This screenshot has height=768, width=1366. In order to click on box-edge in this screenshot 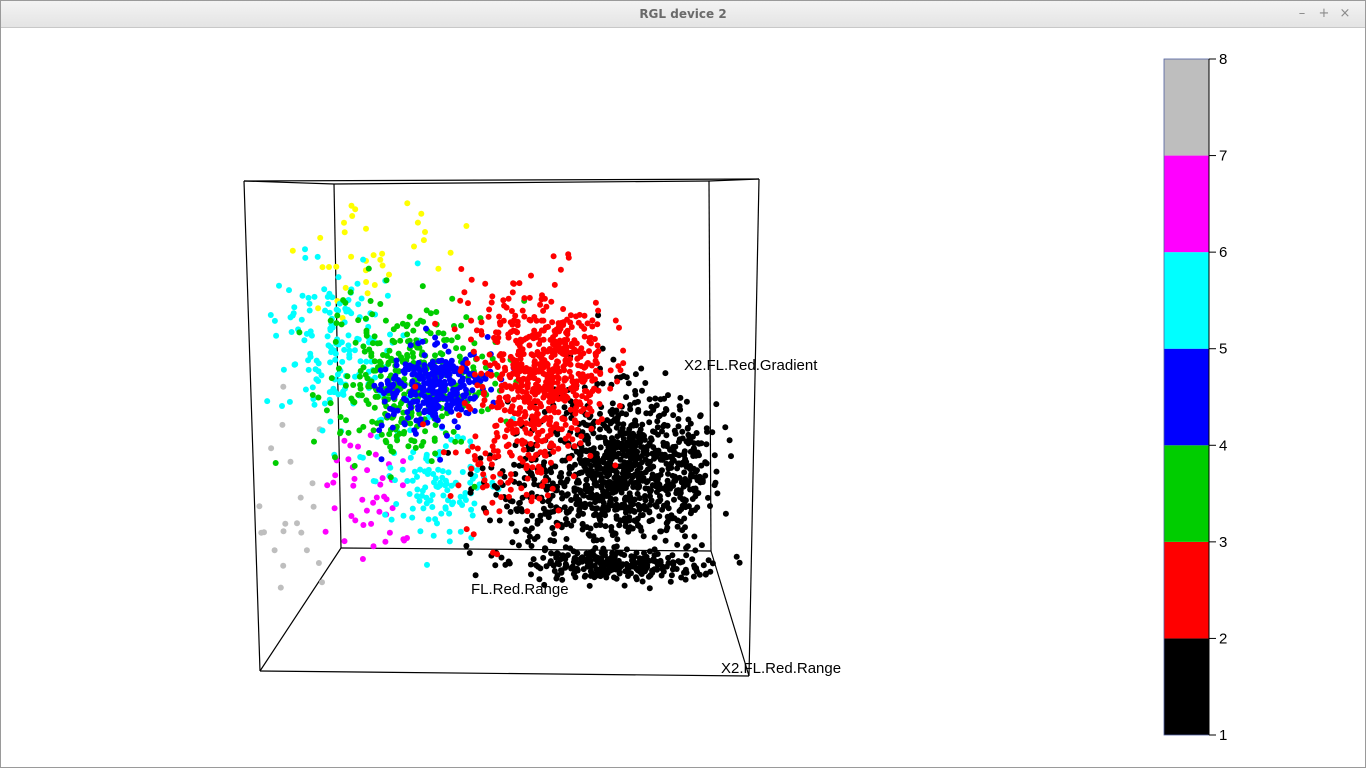, I will do `click(504, 673)`.